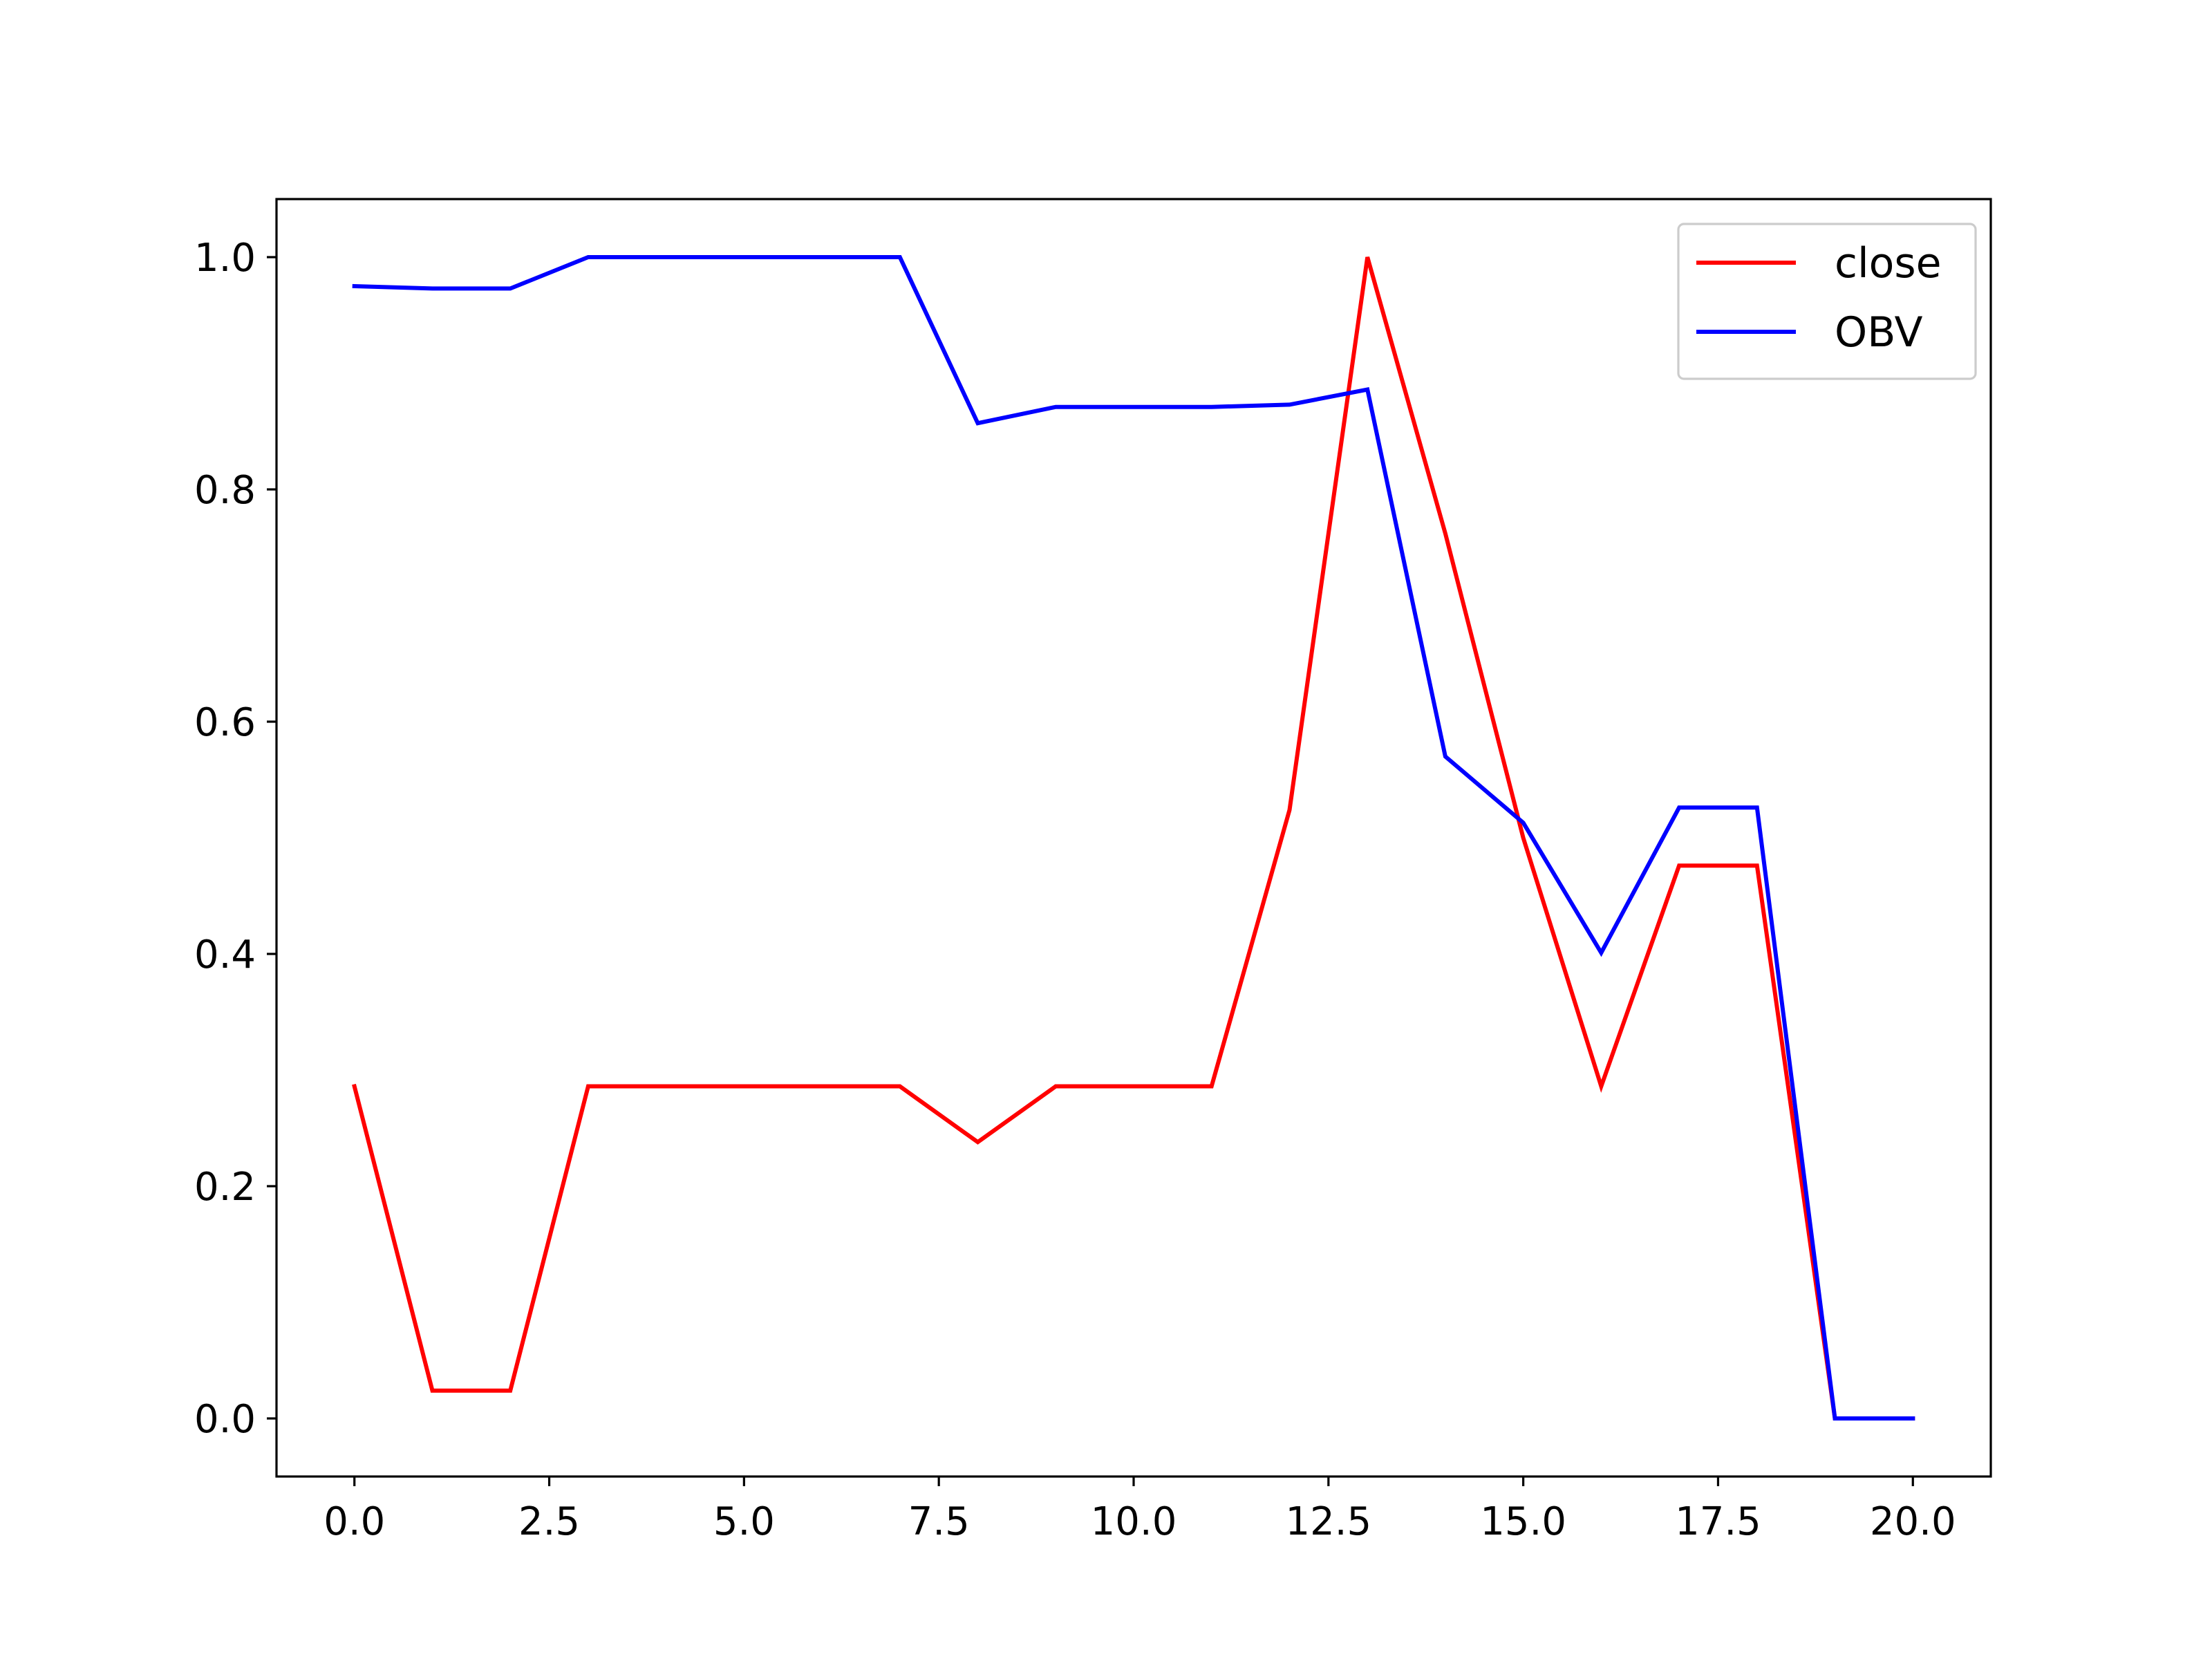 The height and width of the screenshot is (1659, 2212). Describe the element at coordinates (354, 1521) in the screenshot. I see `x-tick-label: 0.0` at that location.